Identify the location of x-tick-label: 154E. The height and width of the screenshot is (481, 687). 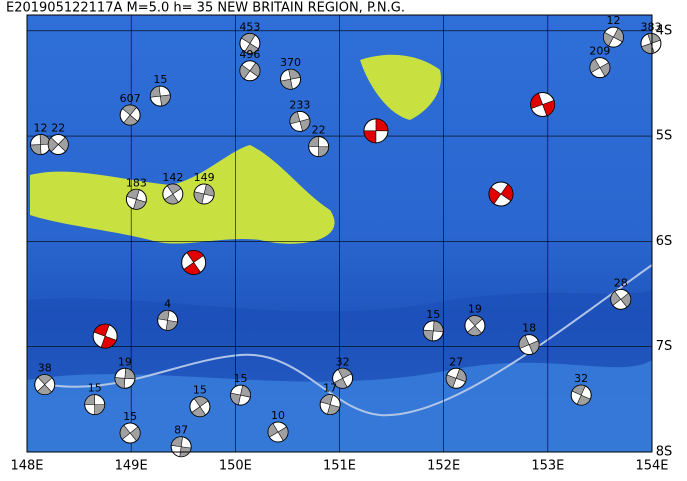
(651, 466).